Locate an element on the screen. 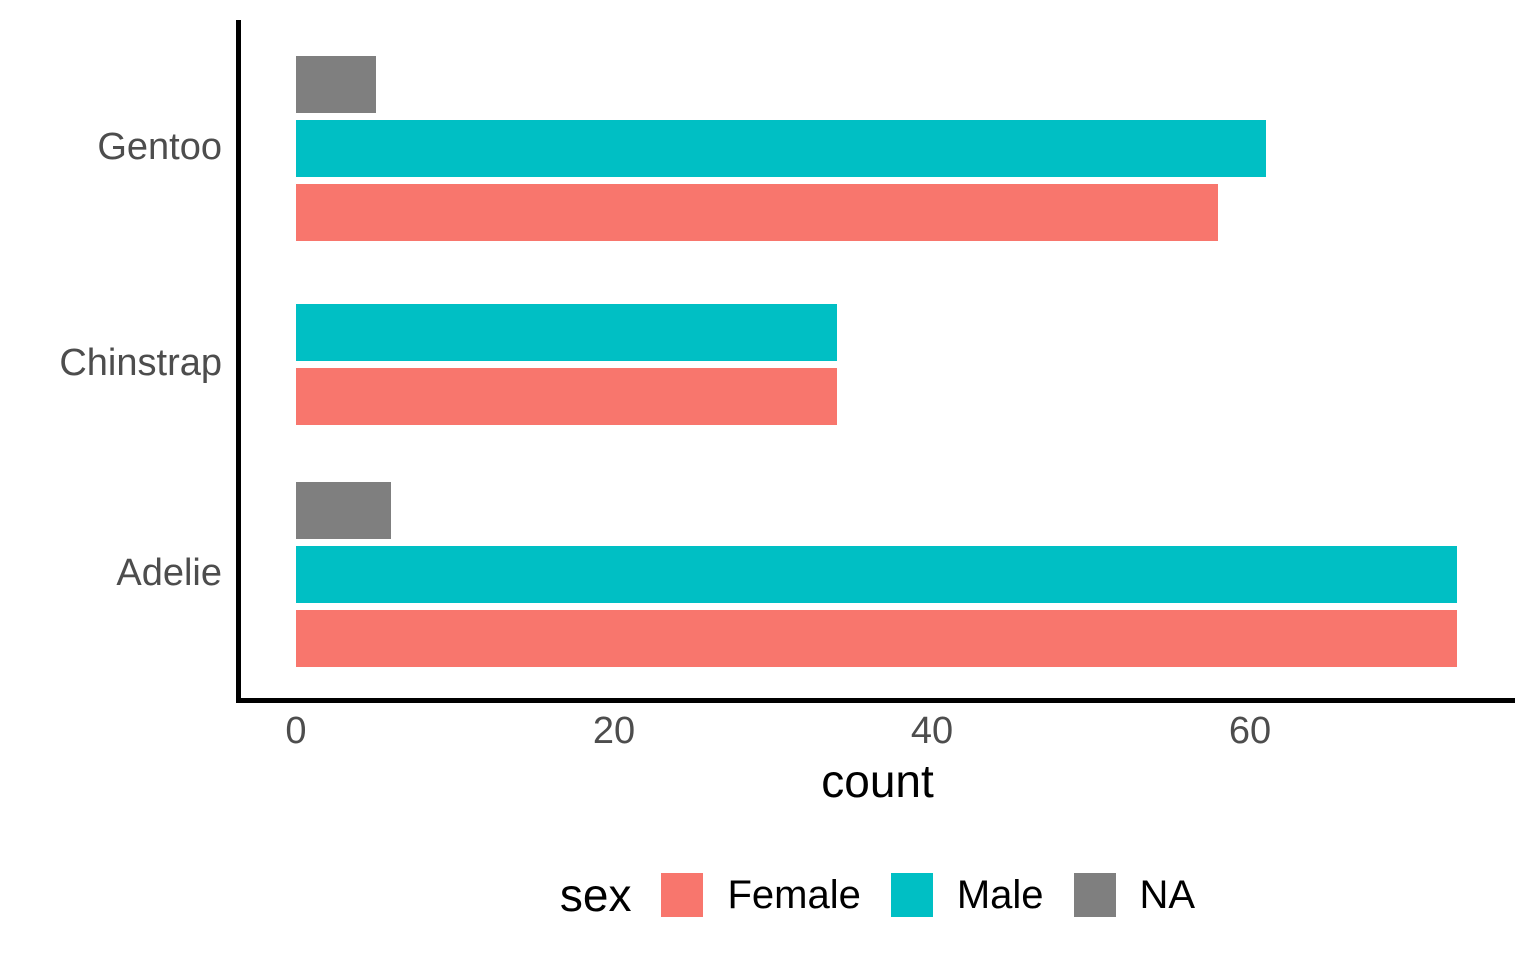 This screenshot has width=1536, height=960. y-axis-label-gentoo: Gentoo is located at coordinates (159, 147).